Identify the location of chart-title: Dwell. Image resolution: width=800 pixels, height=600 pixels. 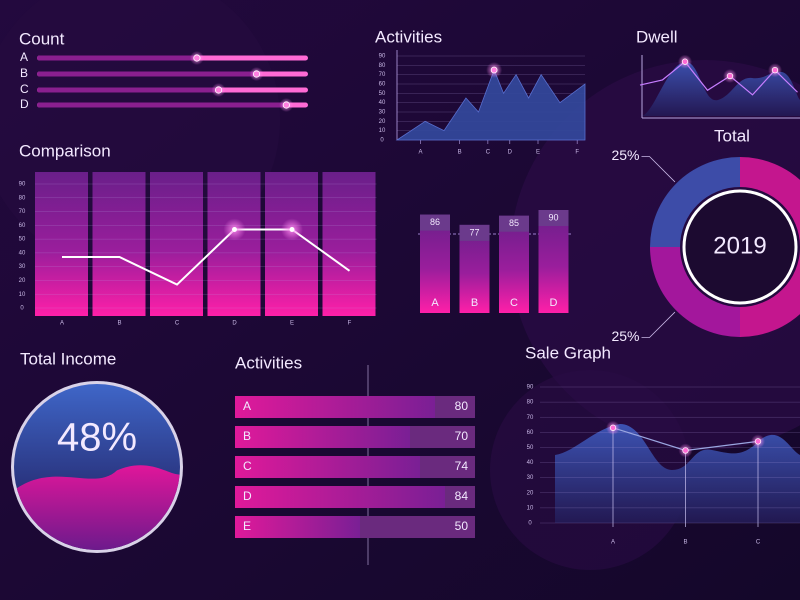
(657, 36).